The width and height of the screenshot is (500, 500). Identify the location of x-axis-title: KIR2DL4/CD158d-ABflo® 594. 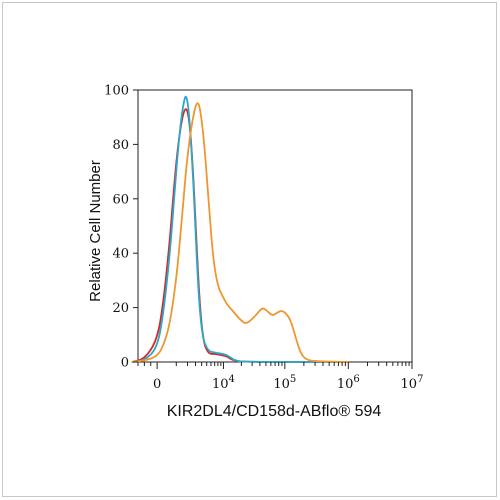
(274, 411).